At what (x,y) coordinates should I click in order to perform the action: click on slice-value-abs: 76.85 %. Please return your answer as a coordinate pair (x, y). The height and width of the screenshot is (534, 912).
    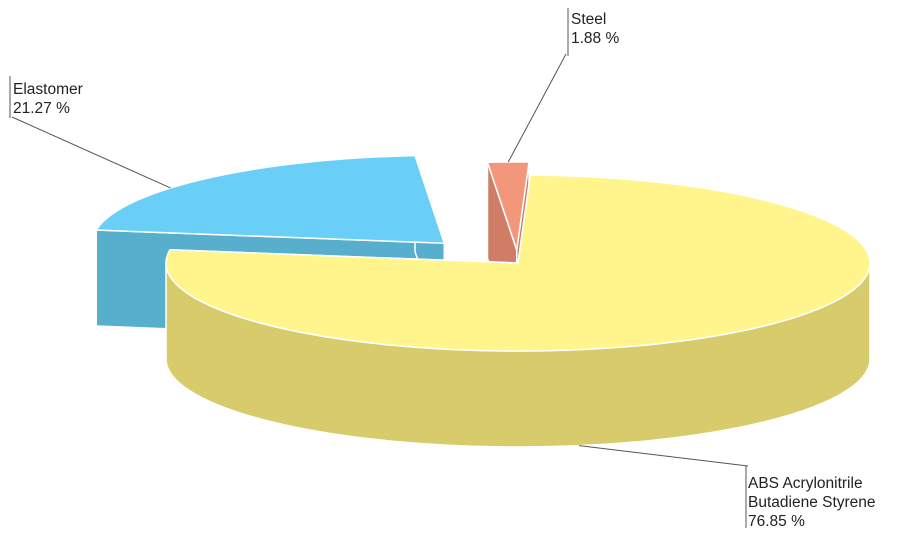
    Looking at the image, I should click on (776, 521).